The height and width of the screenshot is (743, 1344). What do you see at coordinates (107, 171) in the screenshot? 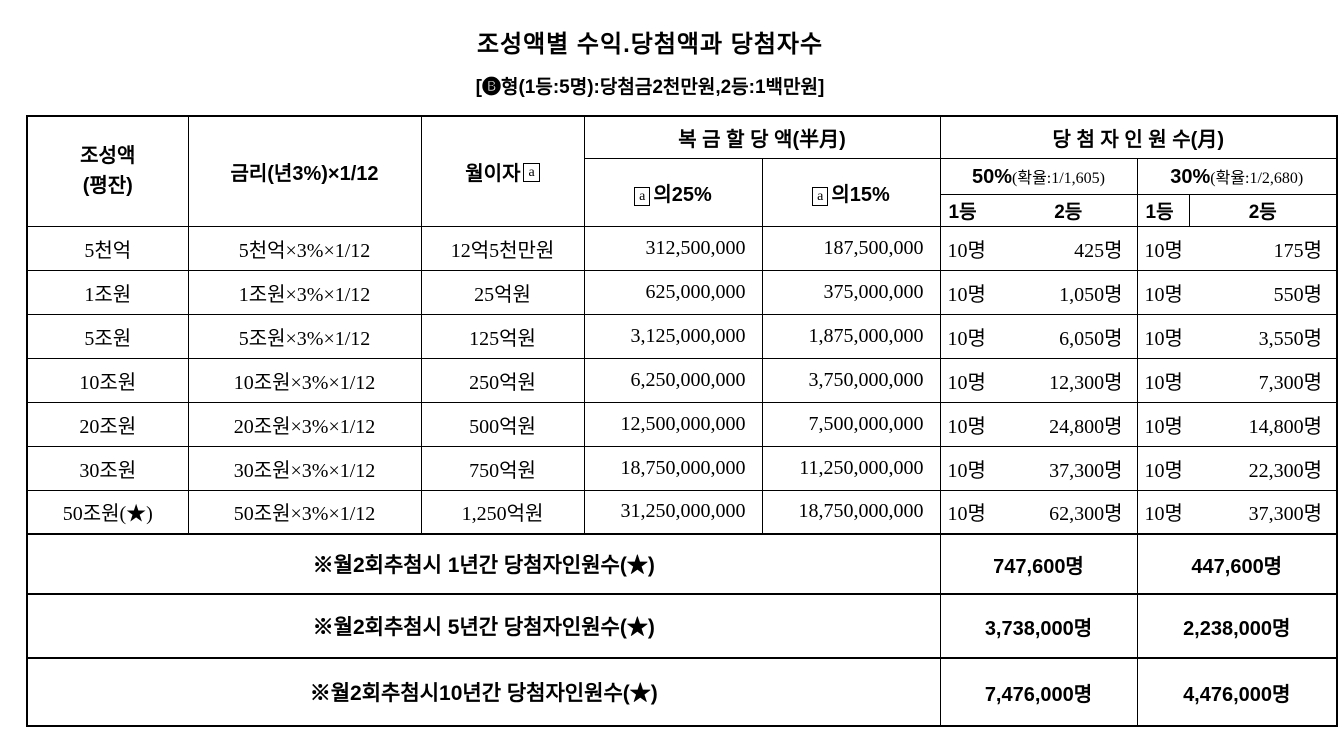
I see `header-base-amount: 조성액 (평잔)` at bounding box center [107, 171].